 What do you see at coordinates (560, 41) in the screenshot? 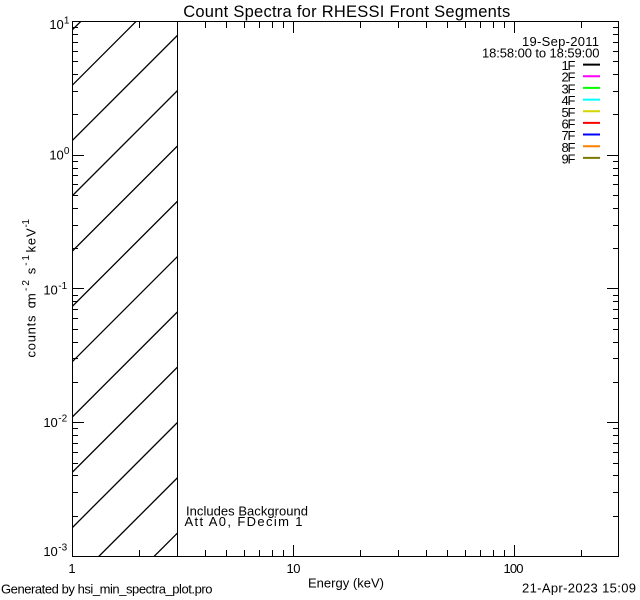
I see `svg-text: 19-Sep-2011` at bounding box center [560, 41].